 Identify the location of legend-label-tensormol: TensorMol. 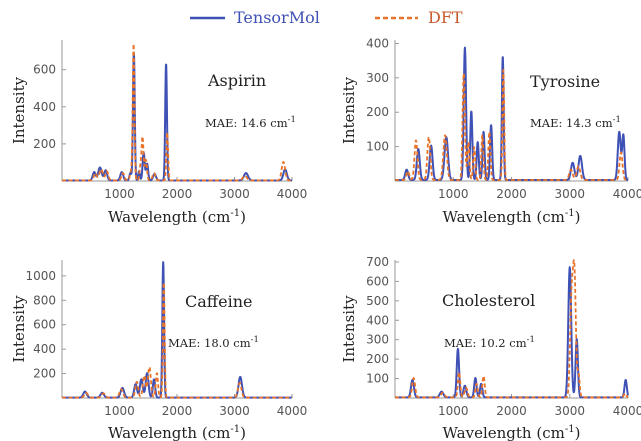
(277, 17).